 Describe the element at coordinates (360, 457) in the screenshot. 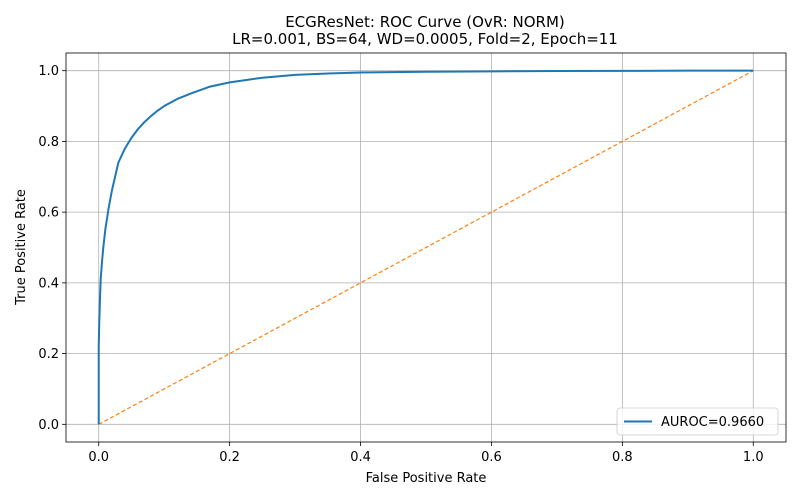

I see `x-tick-label: 0.4` at that location.